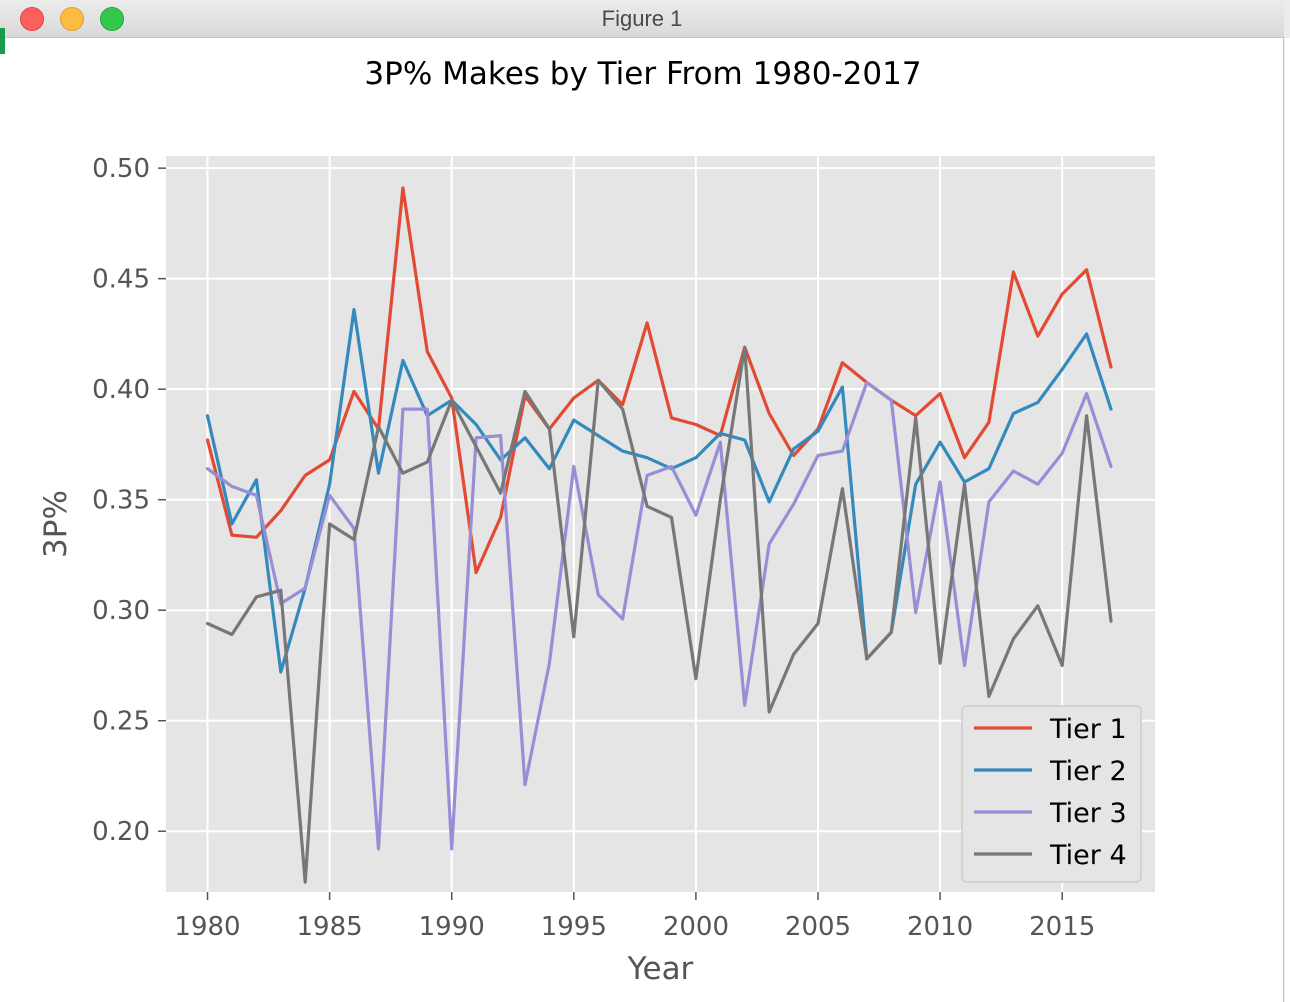 Image resolution: width=1290 pixels, height=1002 pixels. I want to click on window-title: Figure 1, so click(642, 18).